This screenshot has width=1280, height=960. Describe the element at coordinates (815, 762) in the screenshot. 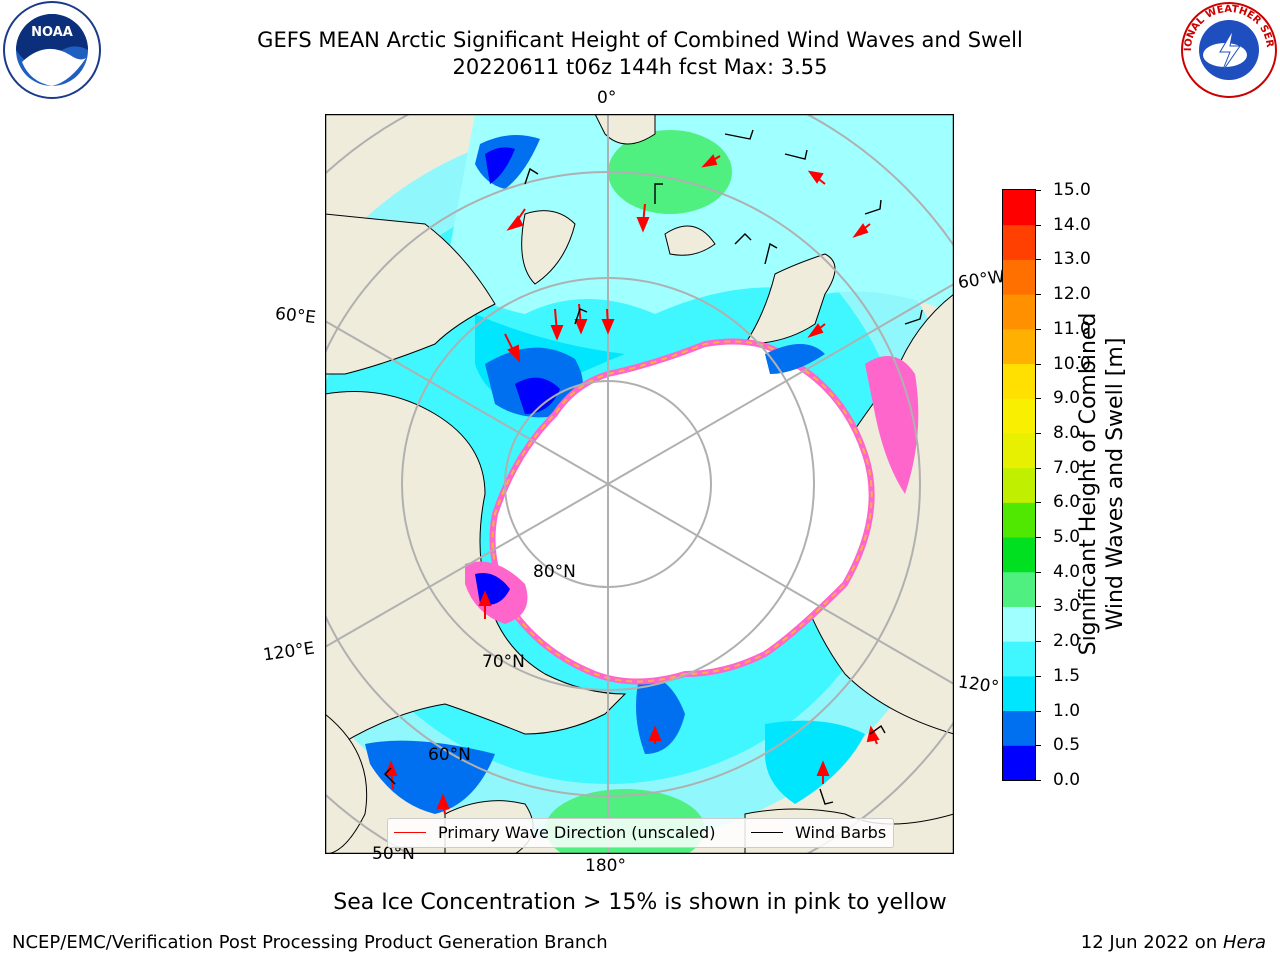

I see `gulf-of-alaska` at that location.